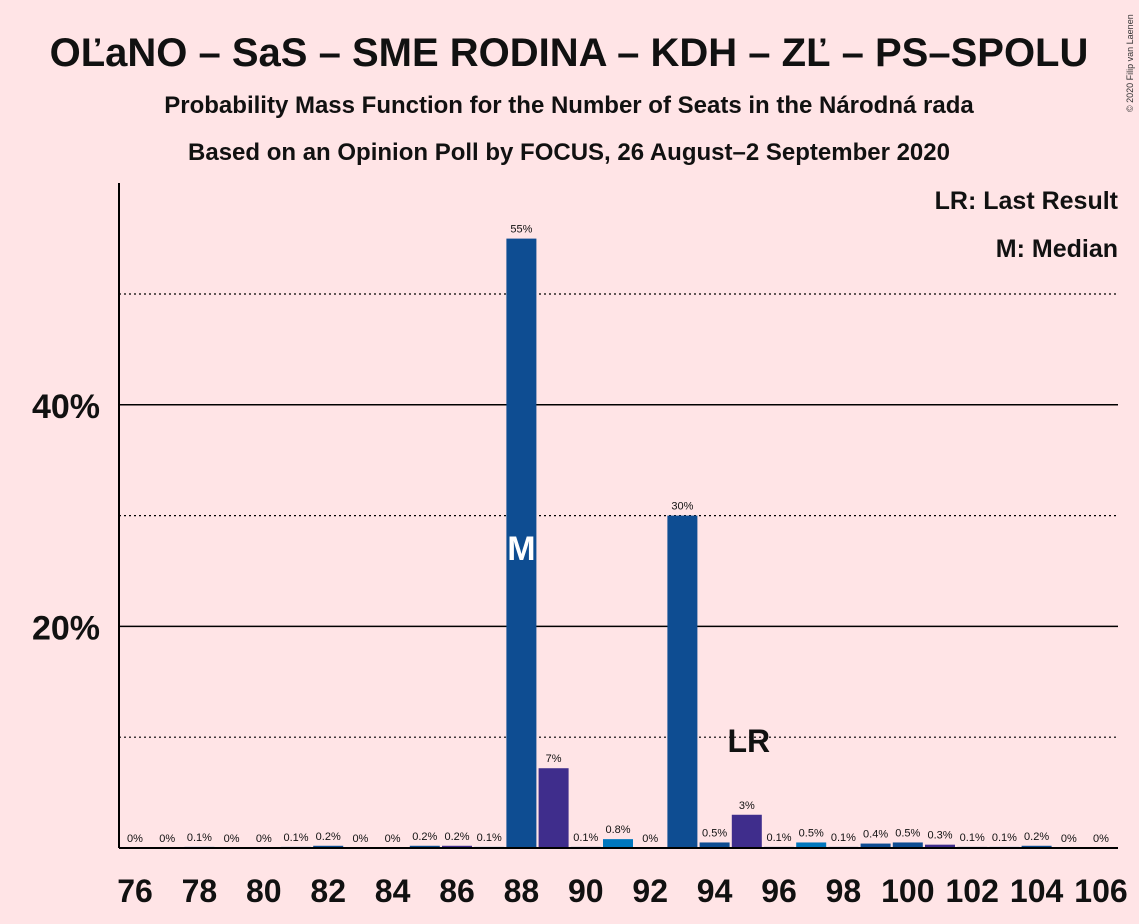 This screenshot has width=1139, height=924. I want to click on bar-value-label: 3%, so click(747, 806).